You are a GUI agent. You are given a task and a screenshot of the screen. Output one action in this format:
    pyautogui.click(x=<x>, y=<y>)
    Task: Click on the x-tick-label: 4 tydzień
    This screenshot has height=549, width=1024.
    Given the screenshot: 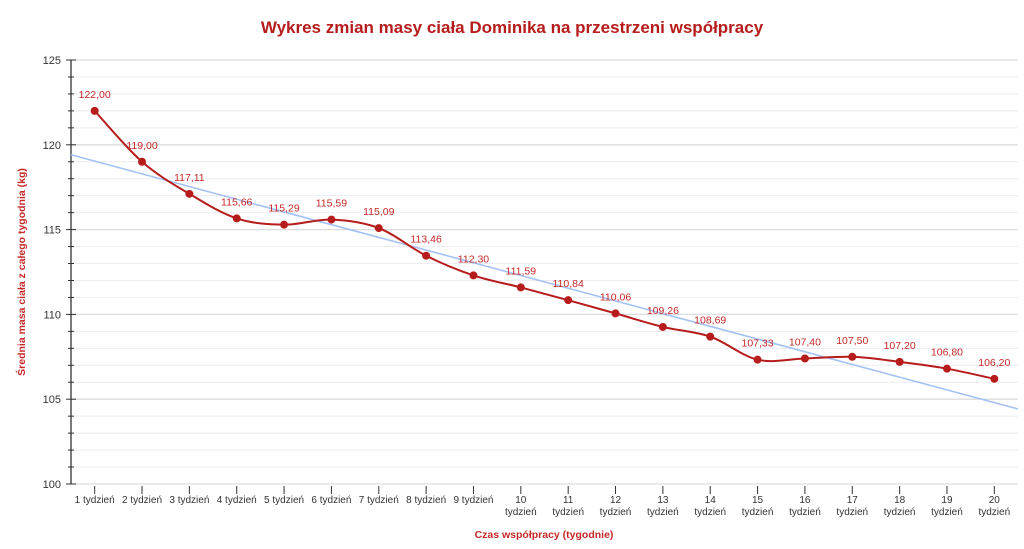 What is the action you would take?
    pyautogui.click(x=237, y=500)
    